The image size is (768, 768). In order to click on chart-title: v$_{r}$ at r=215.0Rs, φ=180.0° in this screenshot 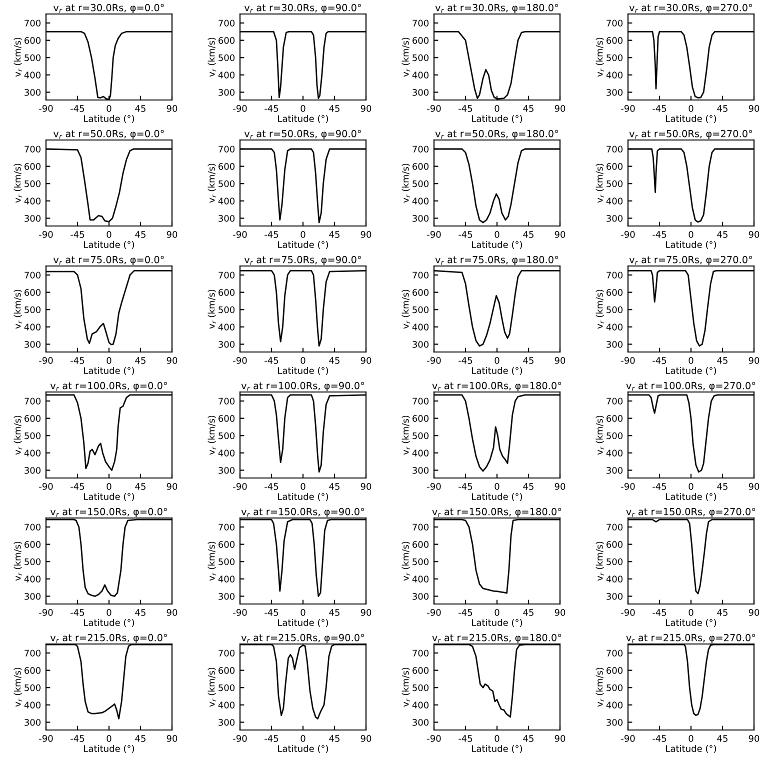, I will do `click(497, 639)`.